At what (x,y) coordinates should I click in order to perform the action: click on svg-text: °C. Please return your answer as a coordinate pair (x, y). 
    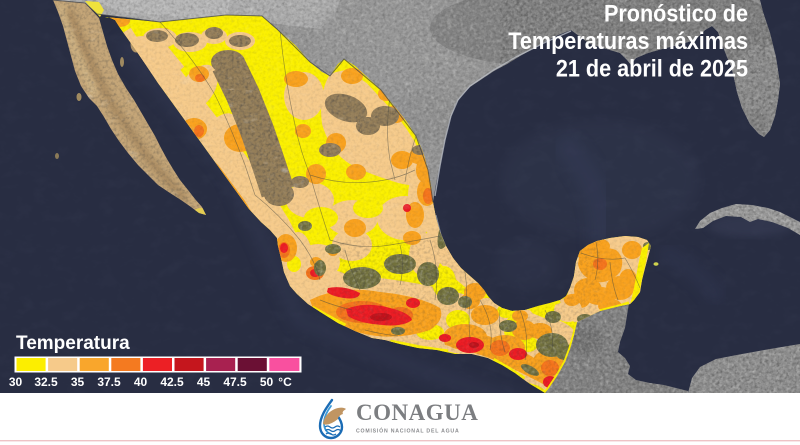
    Looking at the image, I should click on (285, 382).